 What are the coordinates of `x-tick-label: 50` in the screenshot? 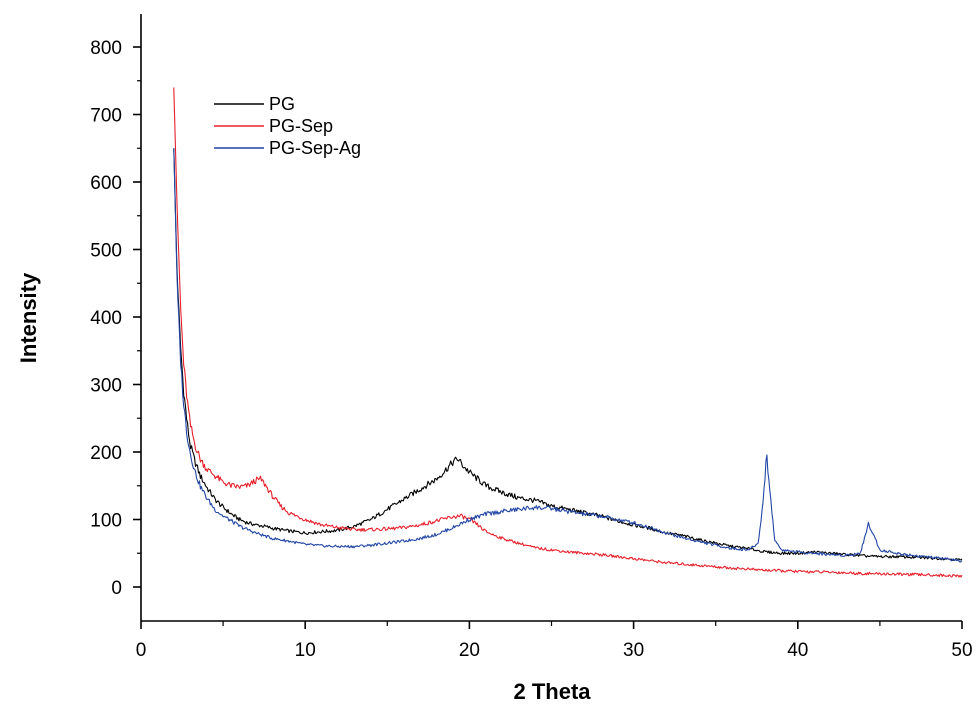 It's located at (961, 650).